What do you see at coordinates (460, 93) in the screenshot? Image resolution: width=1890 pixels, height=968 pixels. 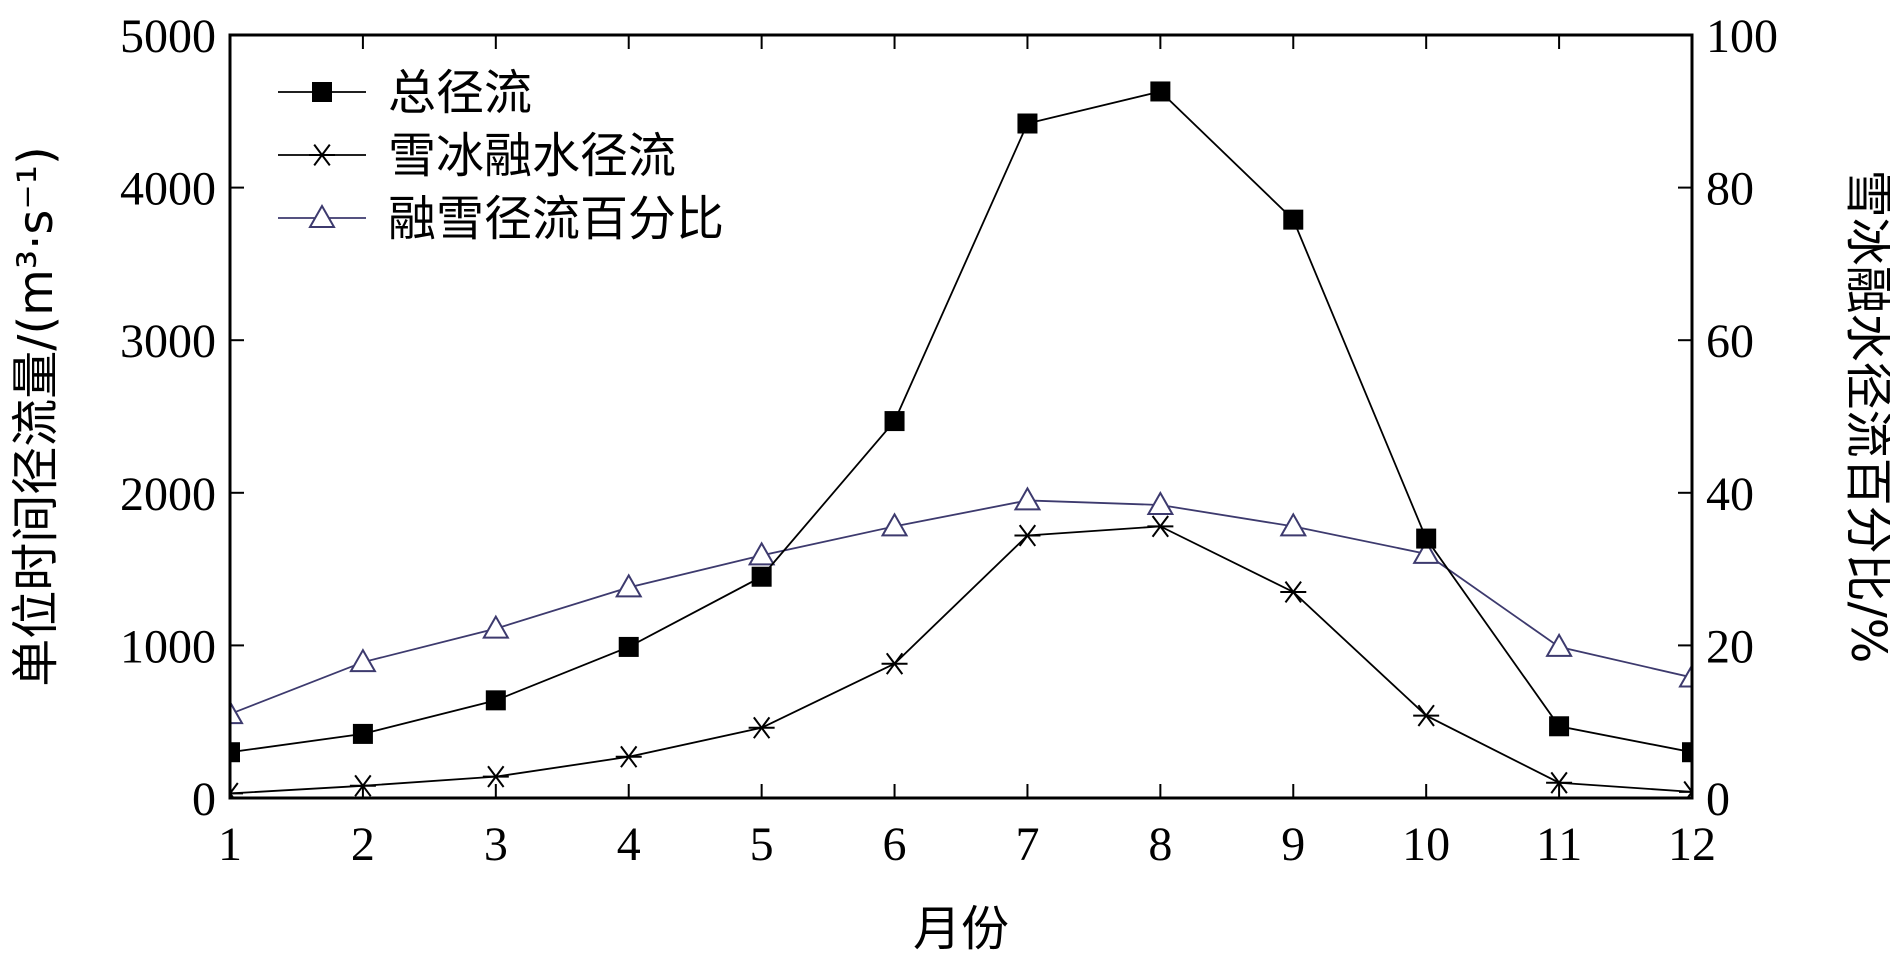 I see `legend-label: 总径流` at bounding box center [460, 93].